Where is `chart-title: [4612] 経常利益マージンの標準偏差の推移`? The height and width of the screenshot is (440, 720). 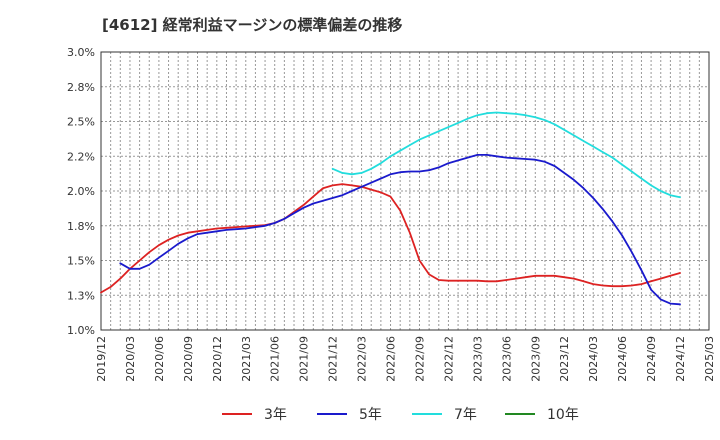 chart-title: [4612] 経常利益マージンの標準偏差の推移 is located at coordinates (252, 25).